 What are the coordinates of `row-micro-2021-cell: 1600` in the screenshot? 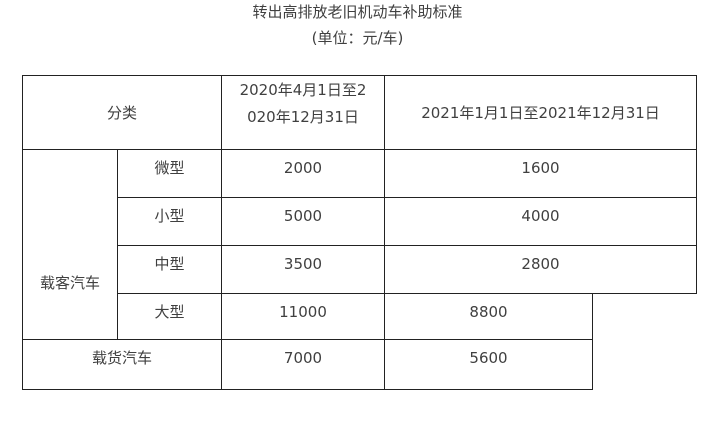 It's located at (541, 174).